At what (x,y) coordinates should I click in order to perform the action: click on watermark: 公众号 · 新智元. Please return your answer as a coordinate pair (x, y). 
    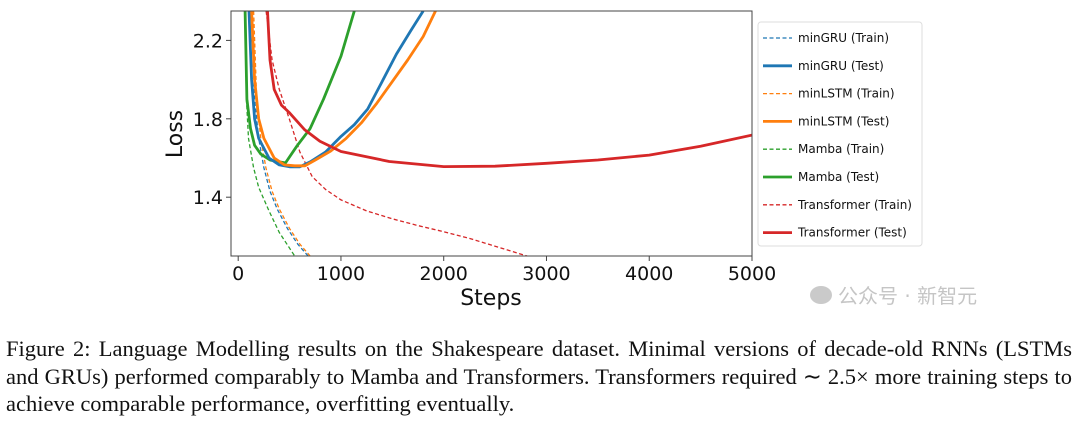
    Looking at the image, I should click on (893, 294).